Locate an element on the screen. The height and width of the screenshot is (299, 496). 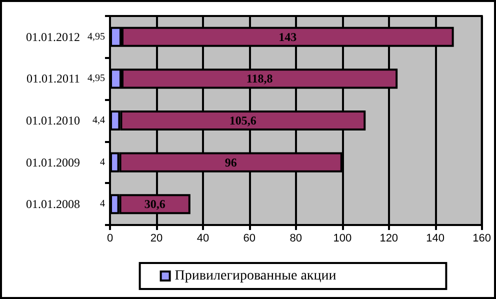
x-tick-label: 40 is located at coordinates (203, 238).